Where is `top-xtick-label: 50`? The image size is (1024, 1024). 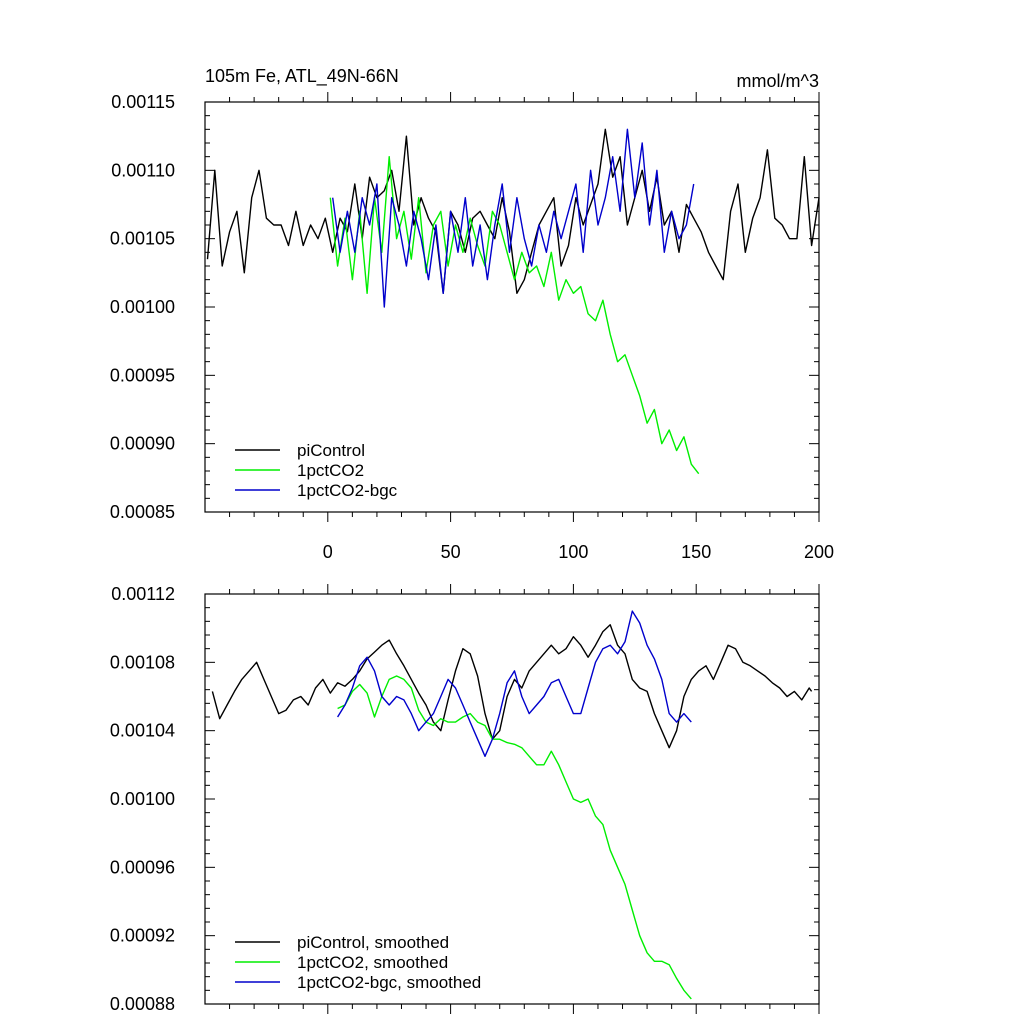
top-xtick-label: 50 is located at coordinates (451, 552).